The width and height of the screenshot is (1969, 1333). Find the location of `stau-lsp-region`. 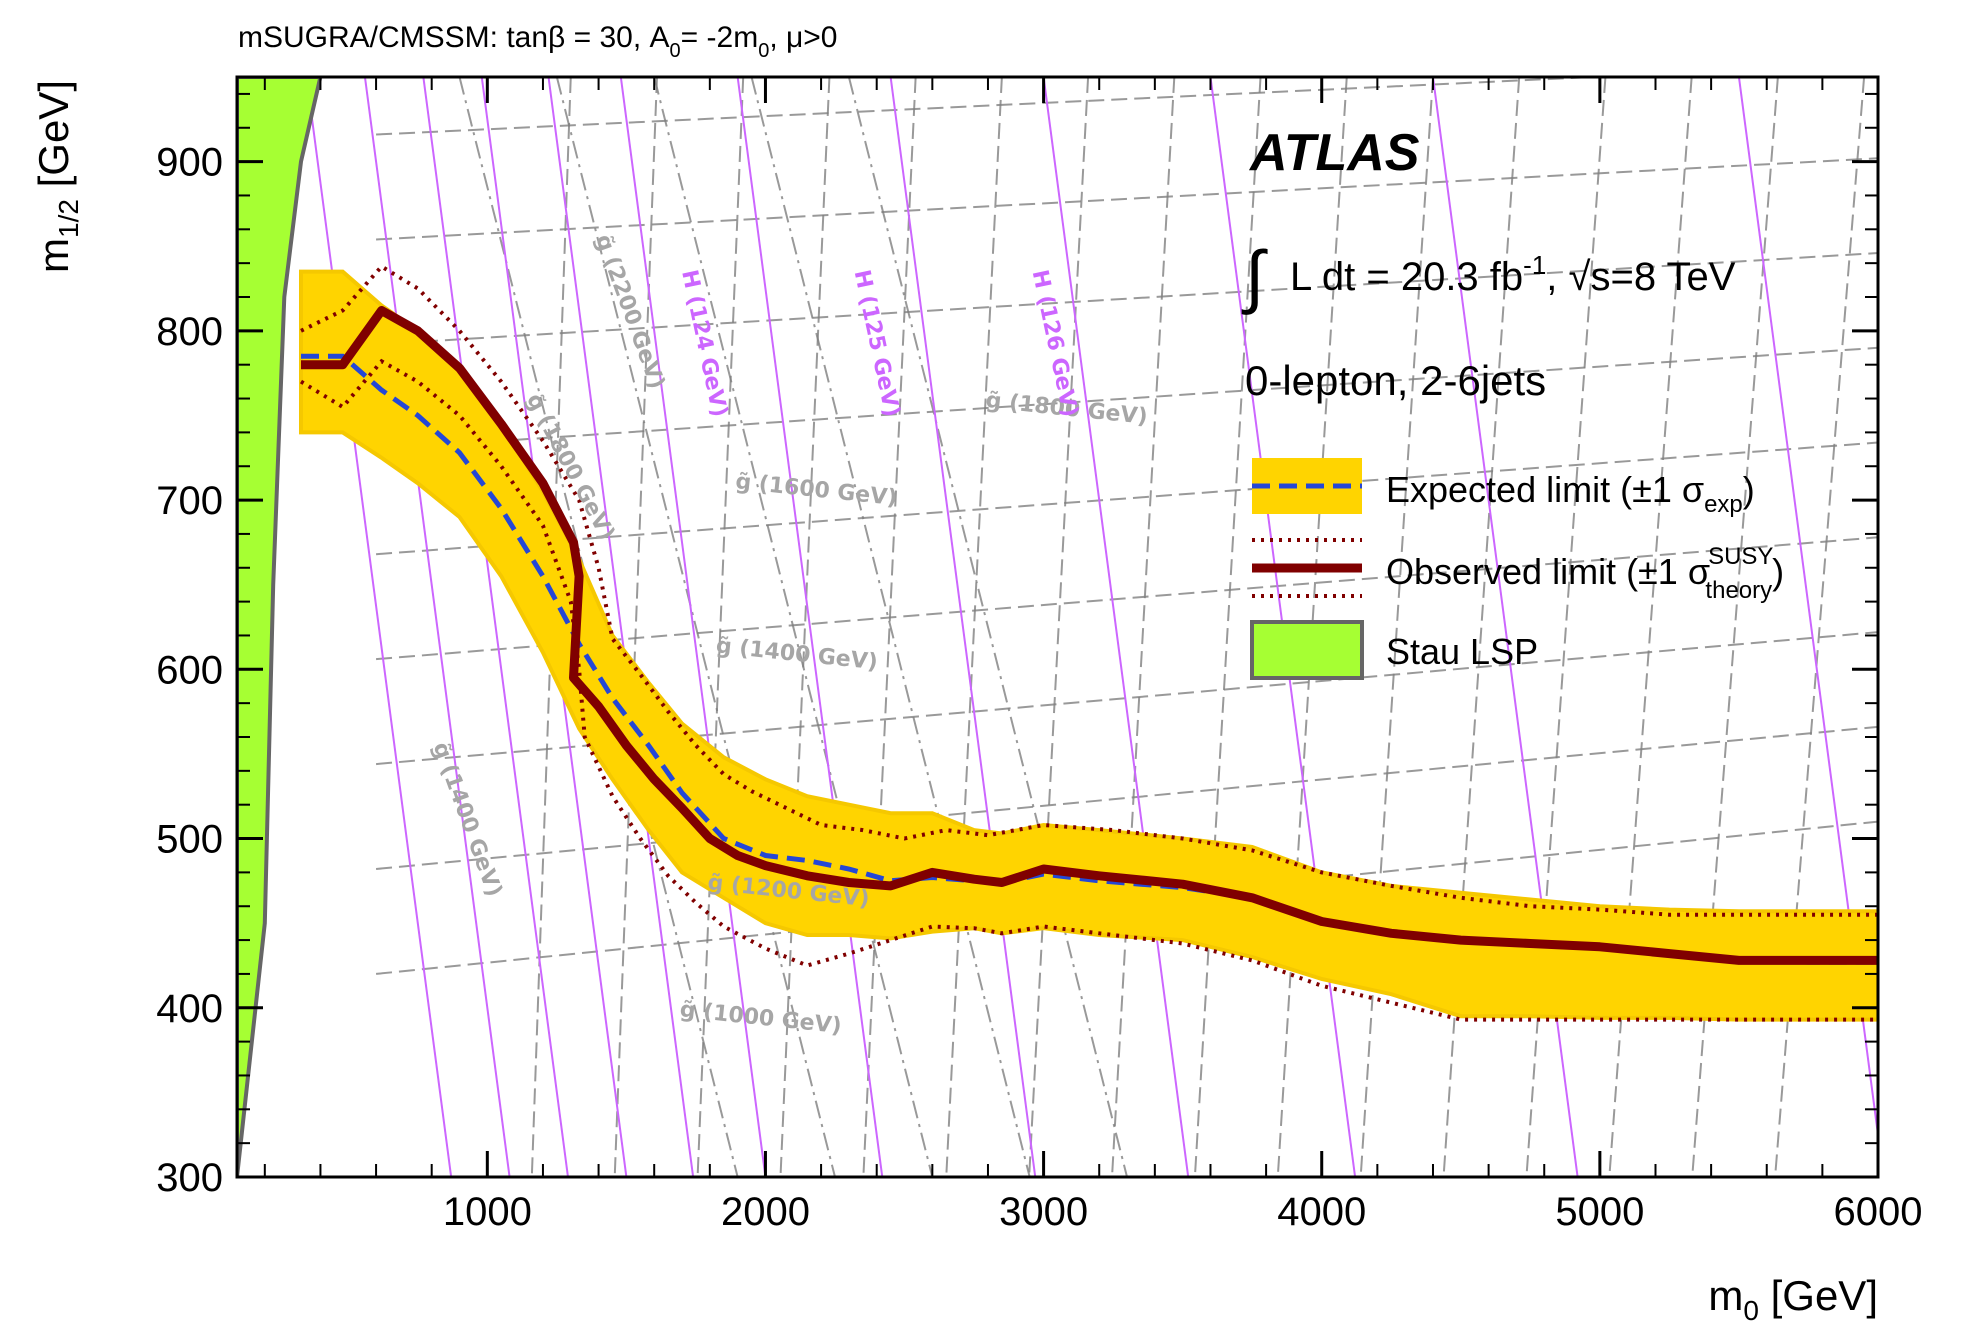

stau-lsp-region is located at coordinates (280, 627).